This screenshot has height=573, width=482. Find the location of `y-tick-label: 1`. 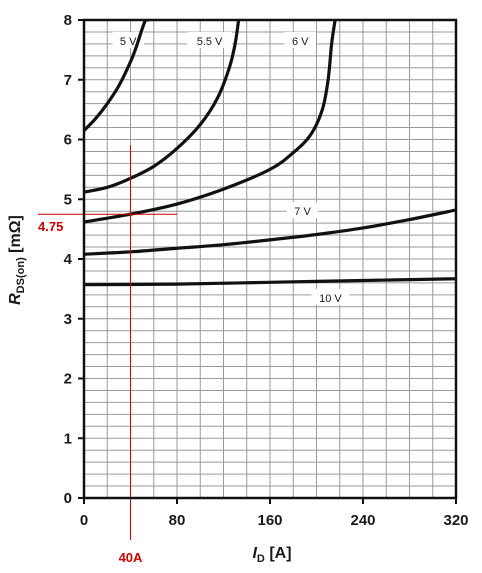

y-tick-label: 1 is located at coordinates (68, 438).